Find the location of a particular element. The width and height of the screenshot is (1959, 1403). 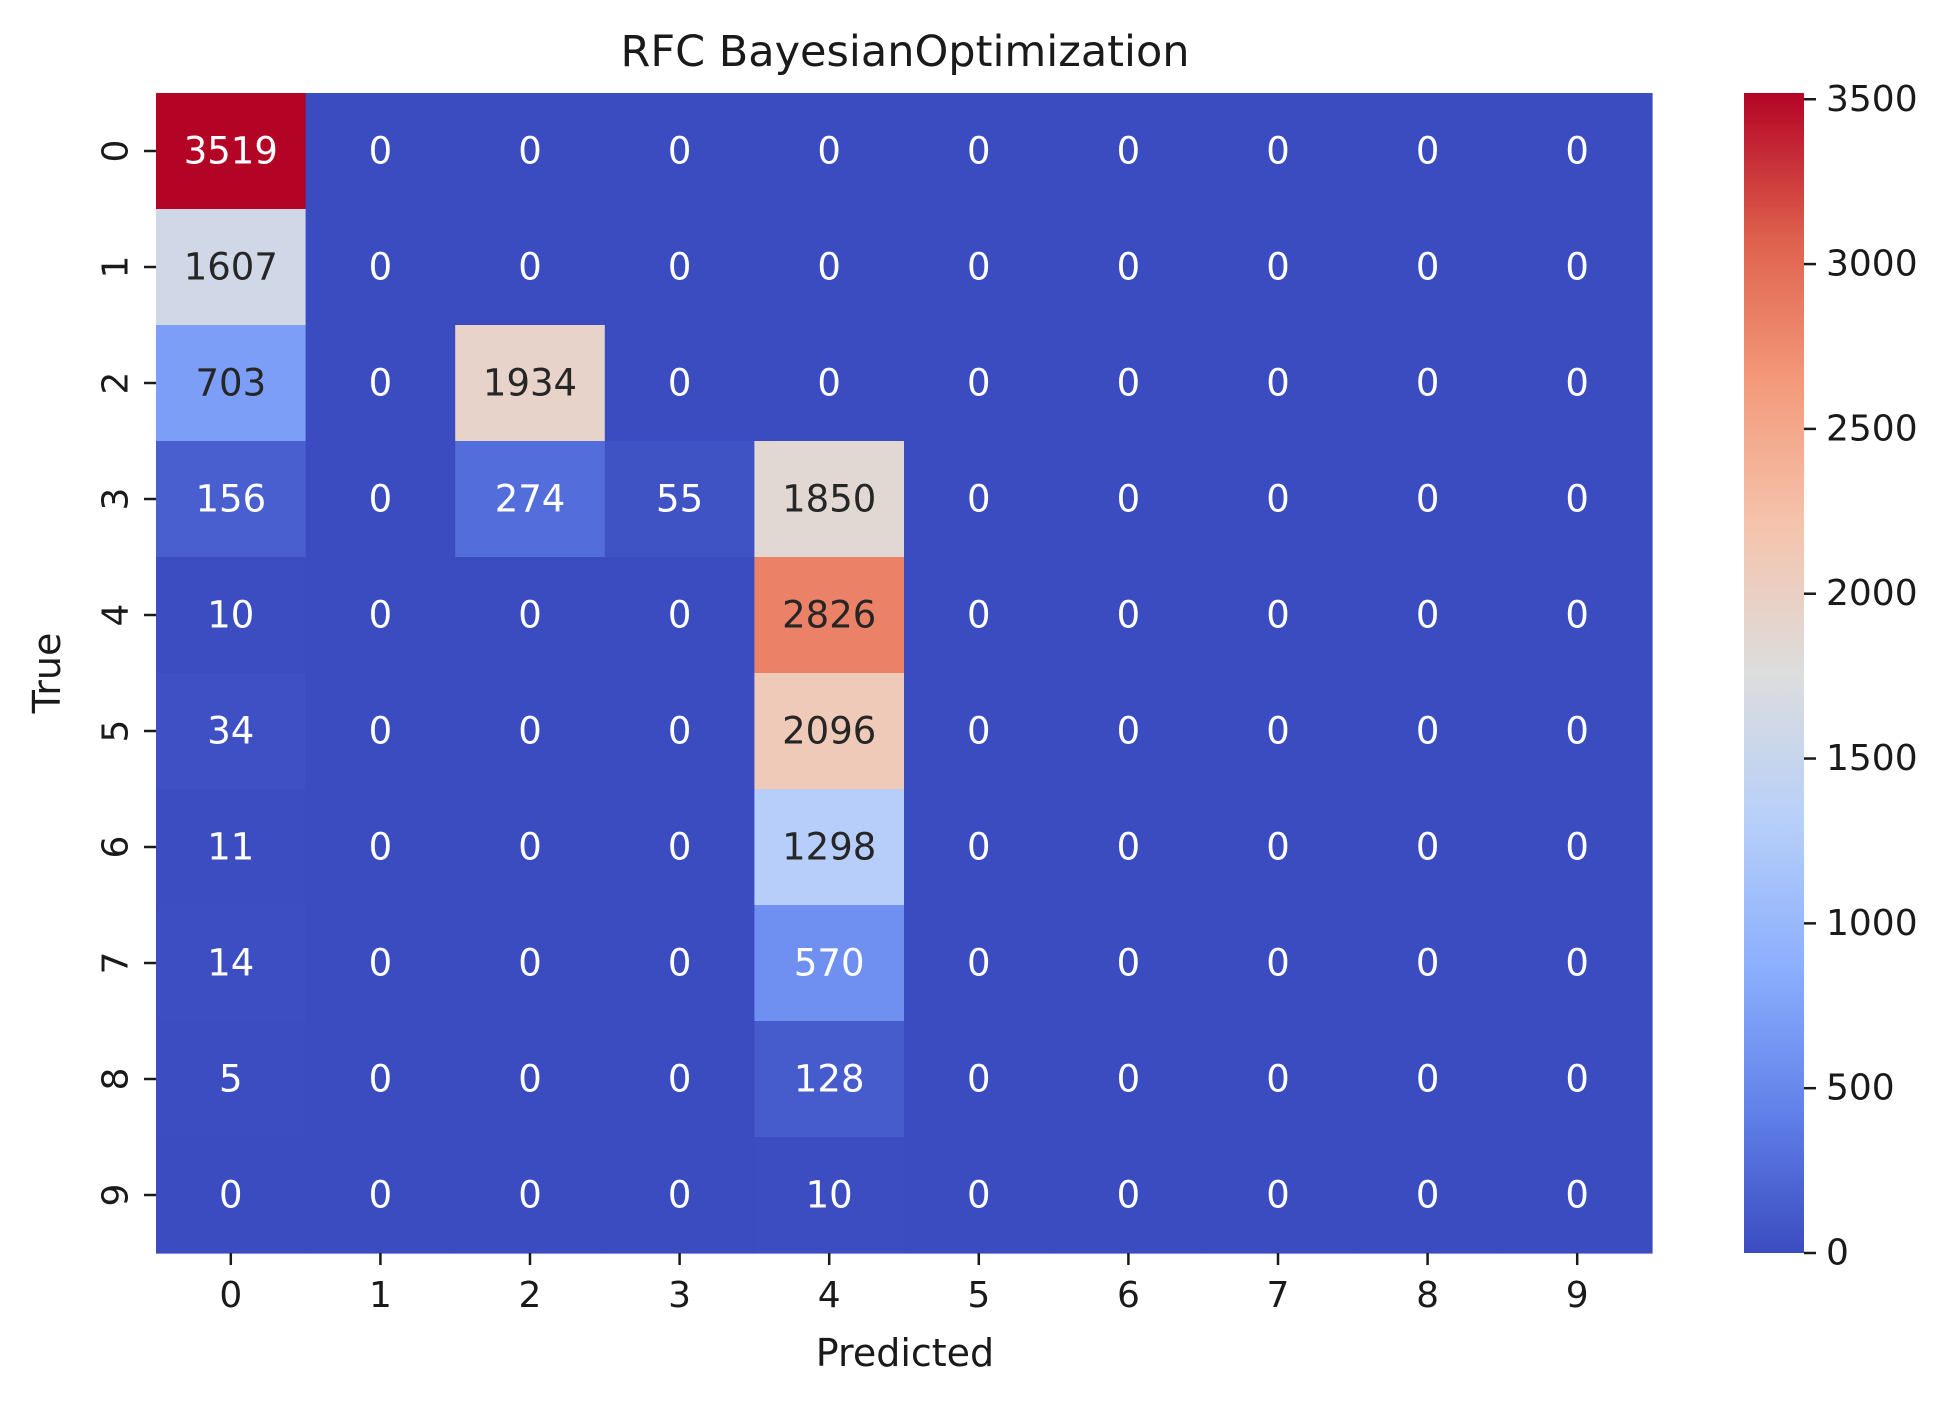

cell-value-label: 1607 is located at coordinates (231, 267).